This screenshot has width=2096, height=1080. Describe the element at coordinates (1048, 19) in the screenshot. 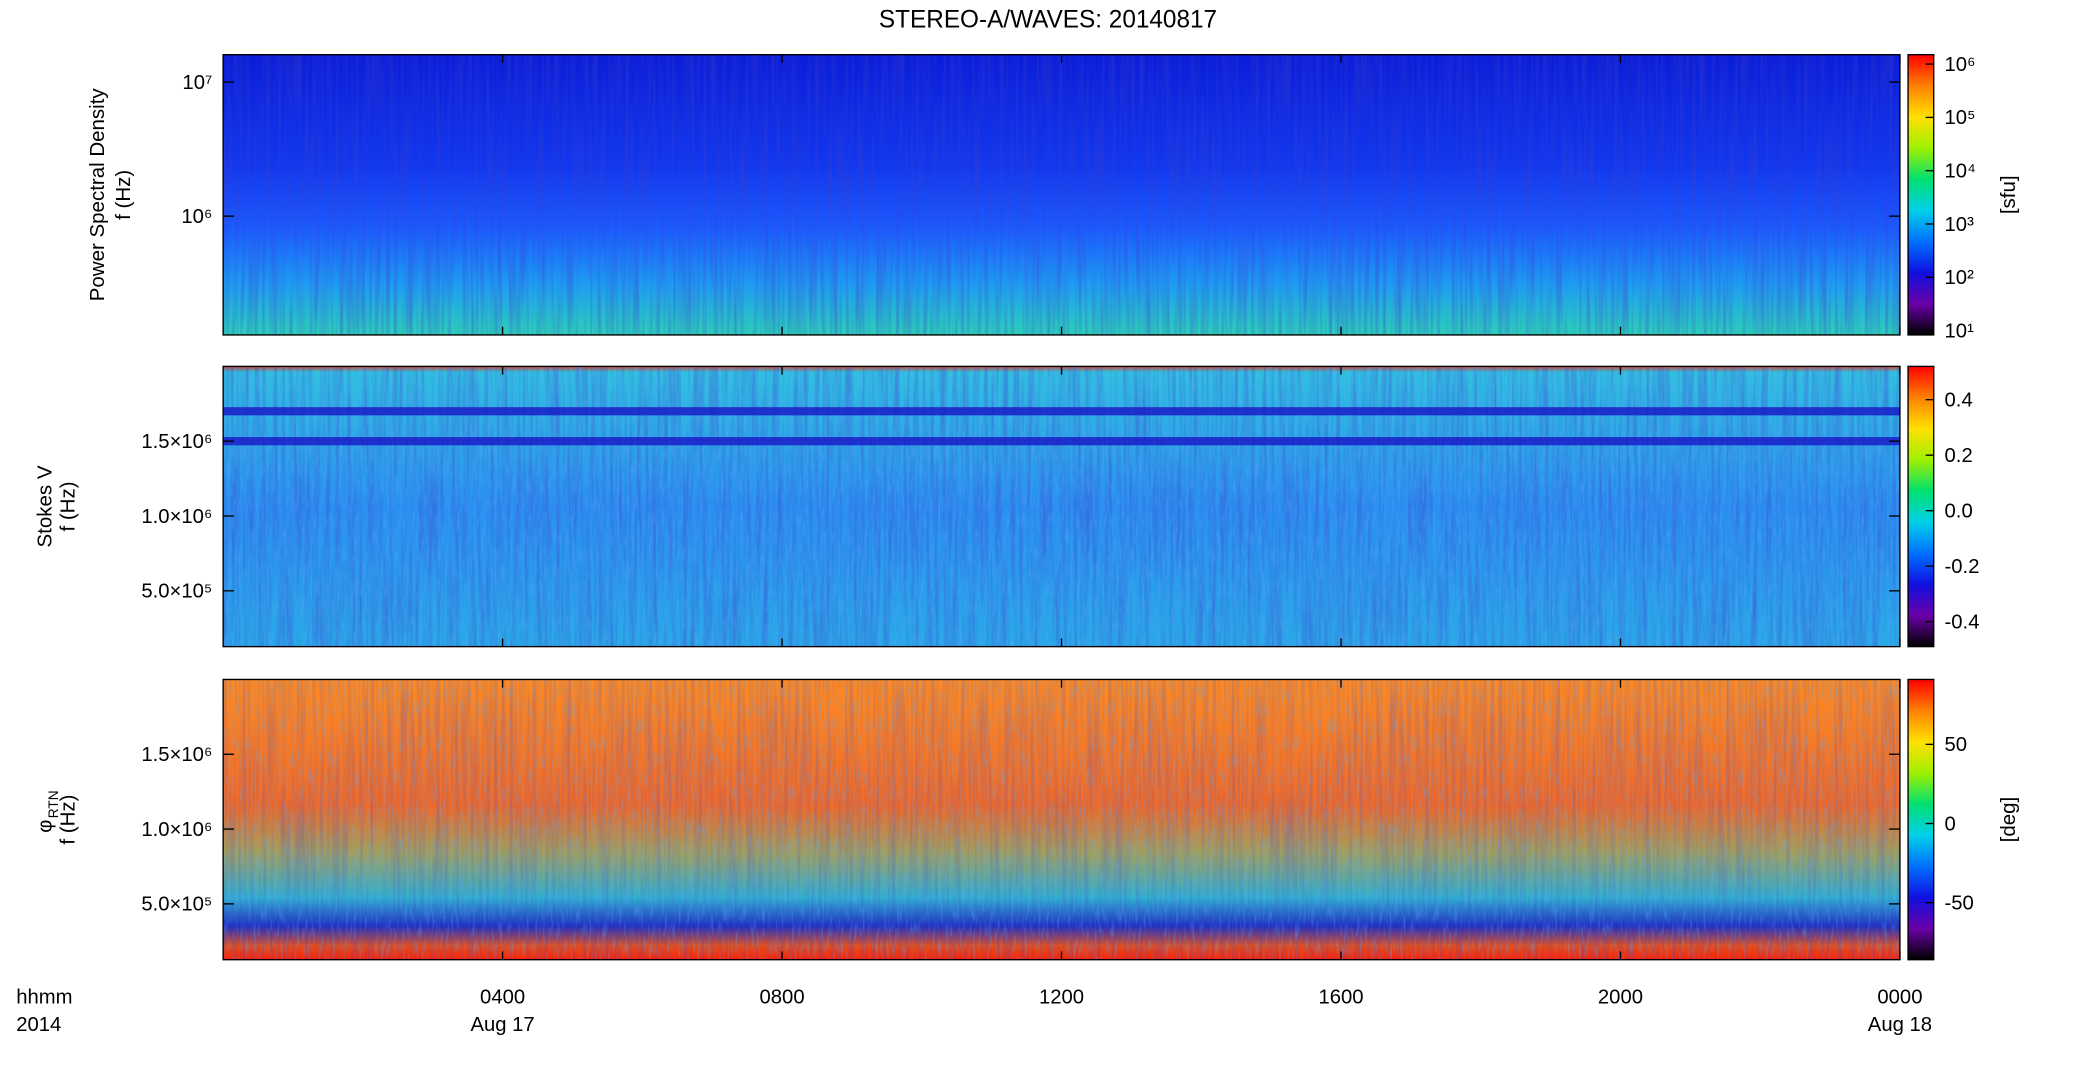

I see `chart-title: STEREO-A/WAVES: 20140817` at that location.